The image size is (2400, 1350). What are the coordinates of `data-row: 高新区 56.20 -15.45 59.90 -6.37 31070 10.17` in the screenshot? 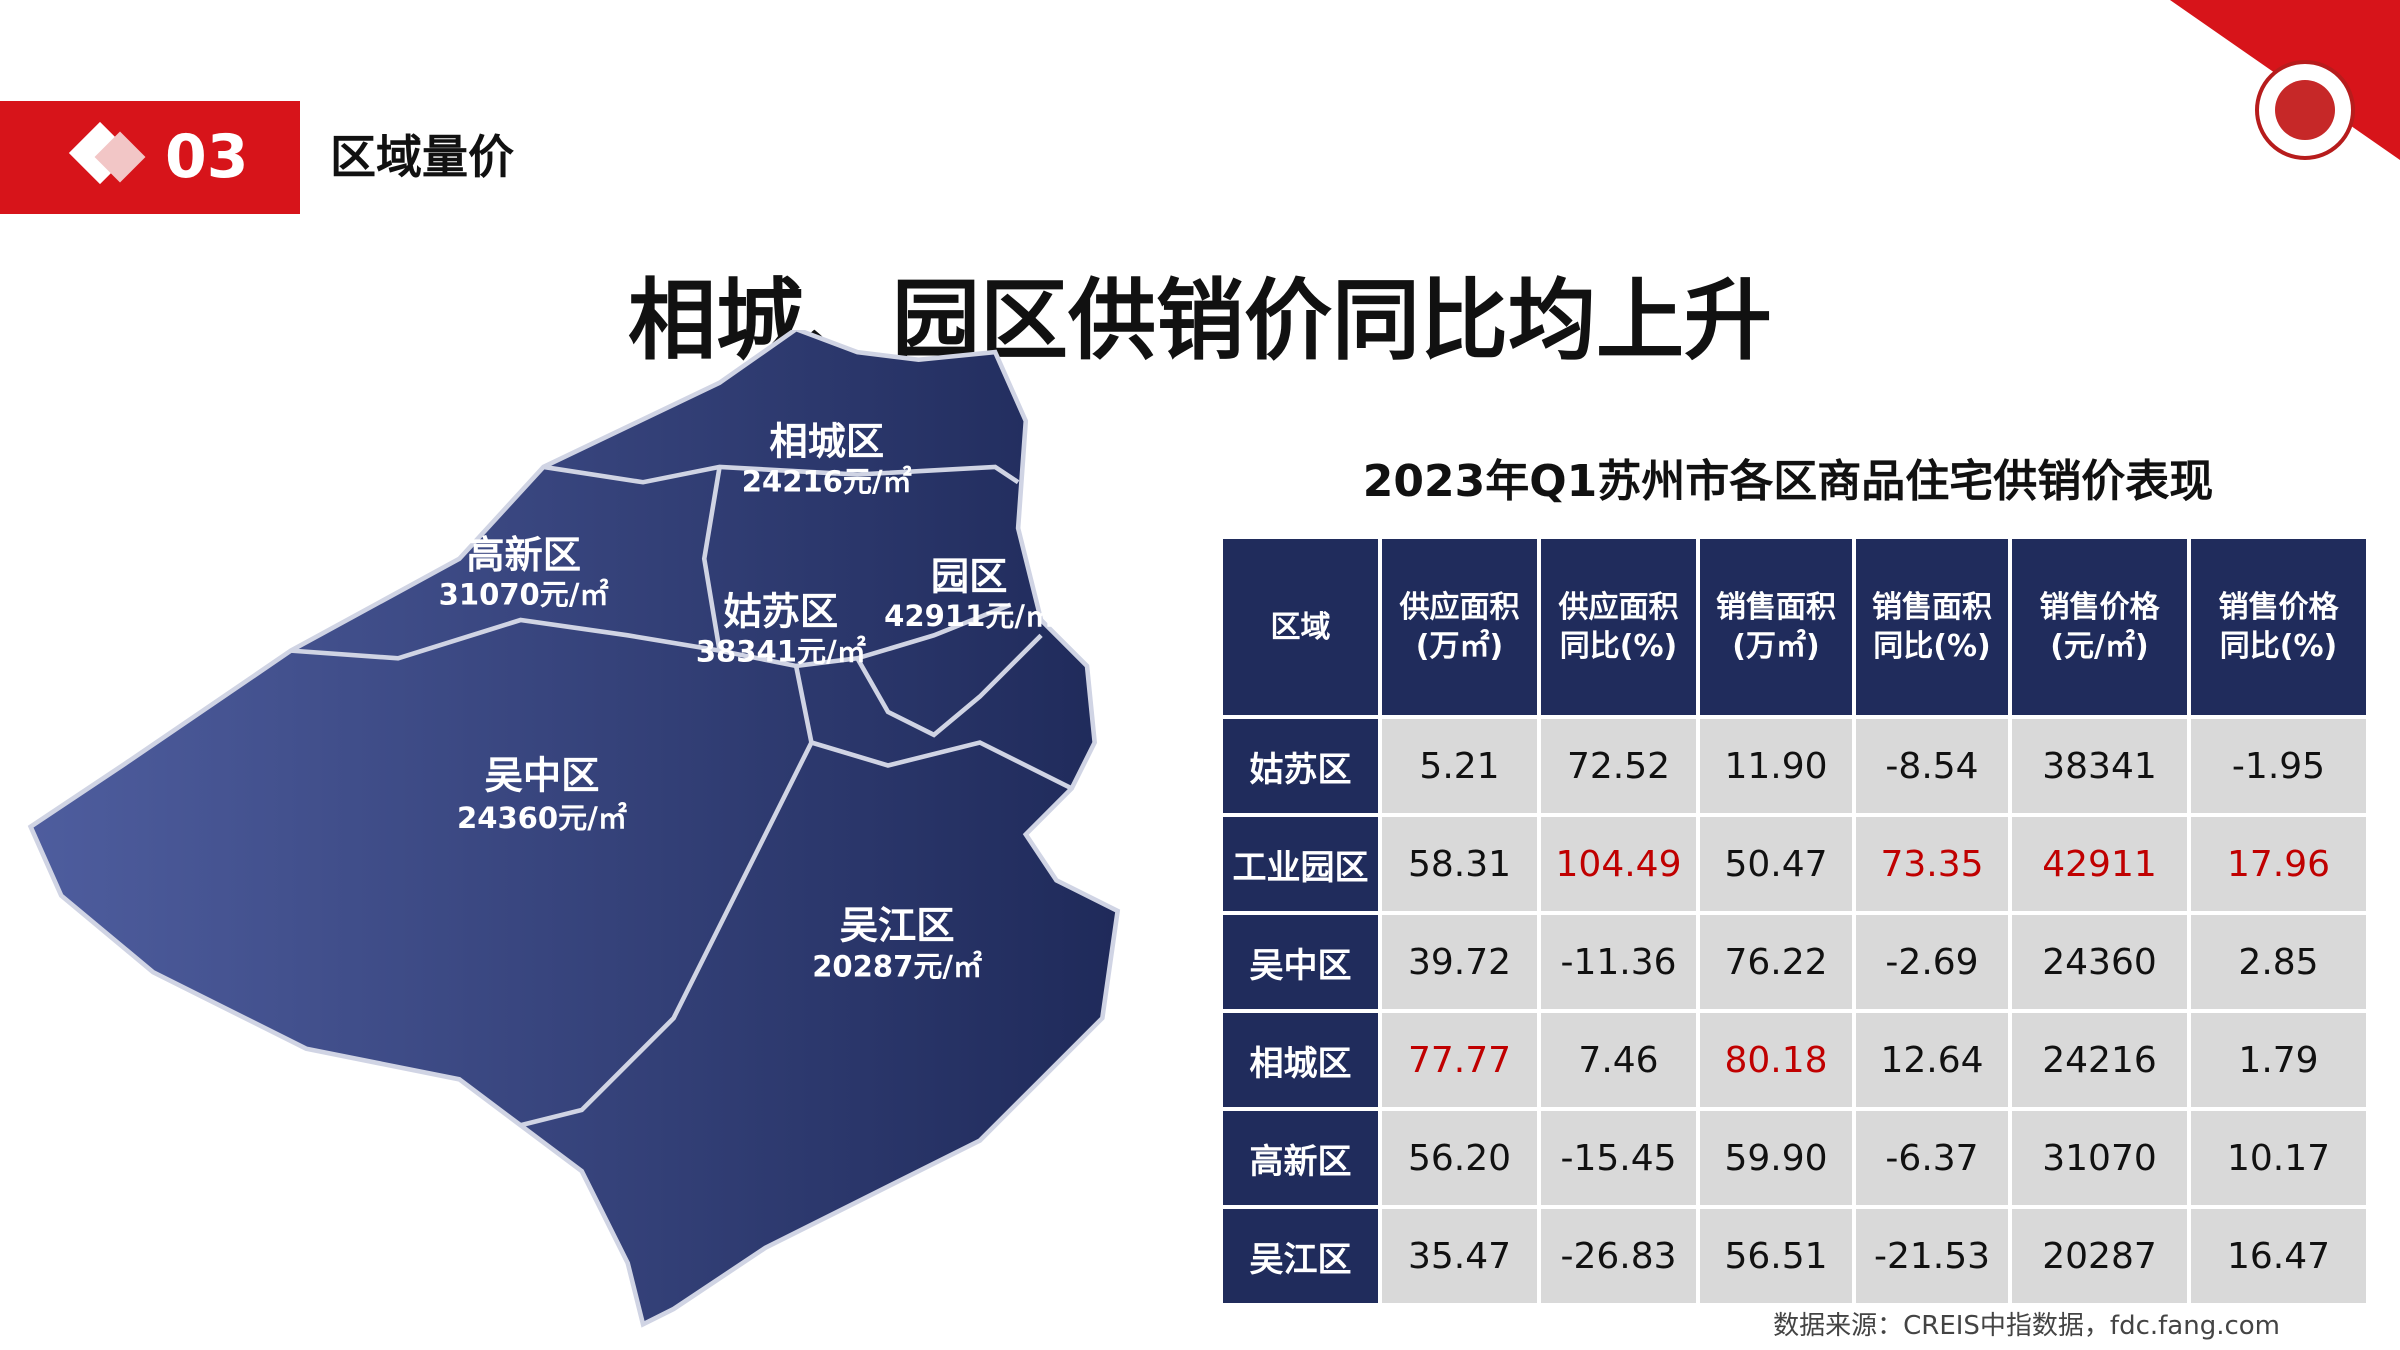 It's located at (1794, 1158).